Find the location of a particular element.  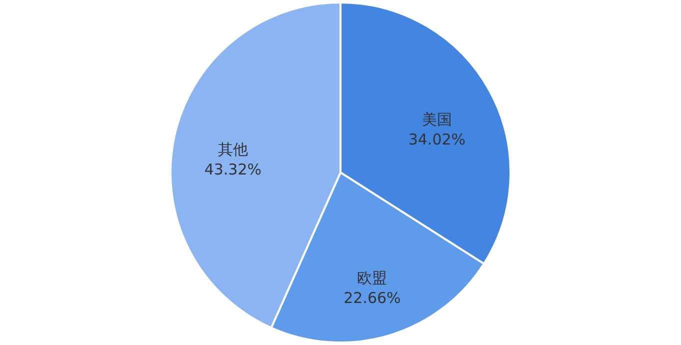

slice-label: 欧盟 is located at coordinates (372, 277).